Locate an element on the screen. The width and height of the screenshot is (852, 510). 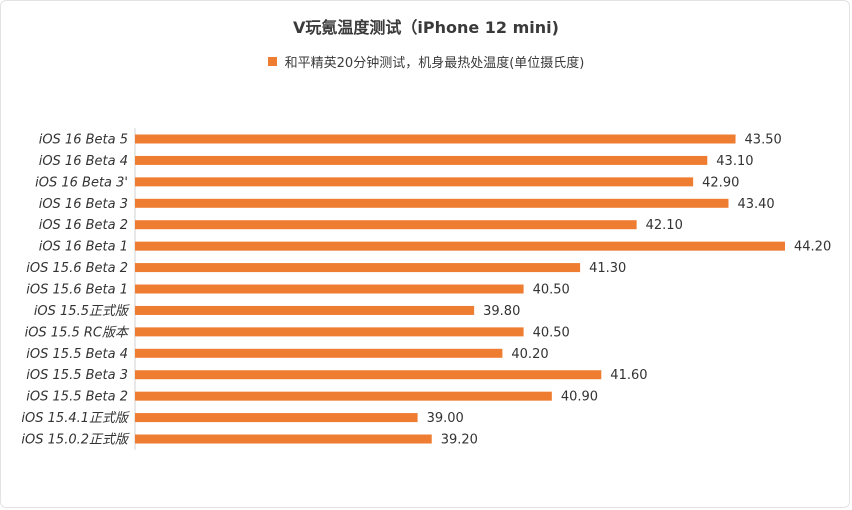
category-label-4: iOS 16 Beta 2 is located at coordinates (83, 225).